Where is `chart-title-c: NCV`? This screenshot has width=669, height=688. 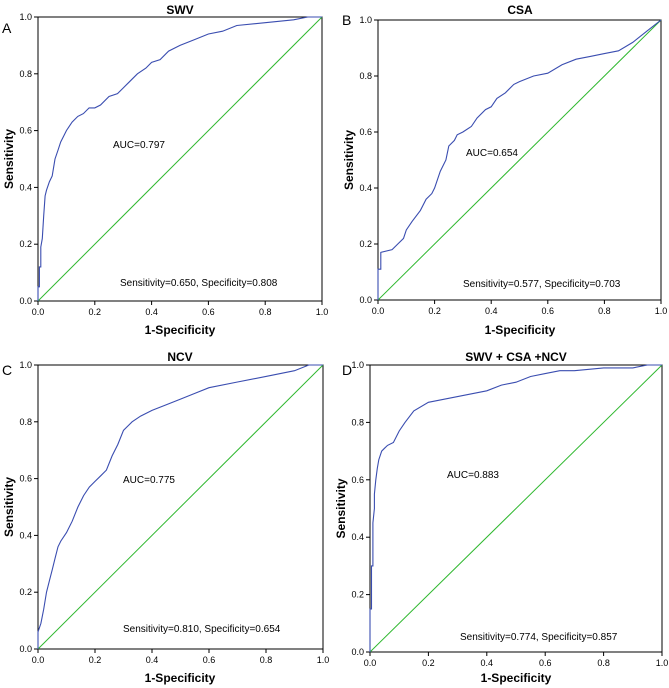 chart-title-c: NCV is located at coordinates (179, 357).